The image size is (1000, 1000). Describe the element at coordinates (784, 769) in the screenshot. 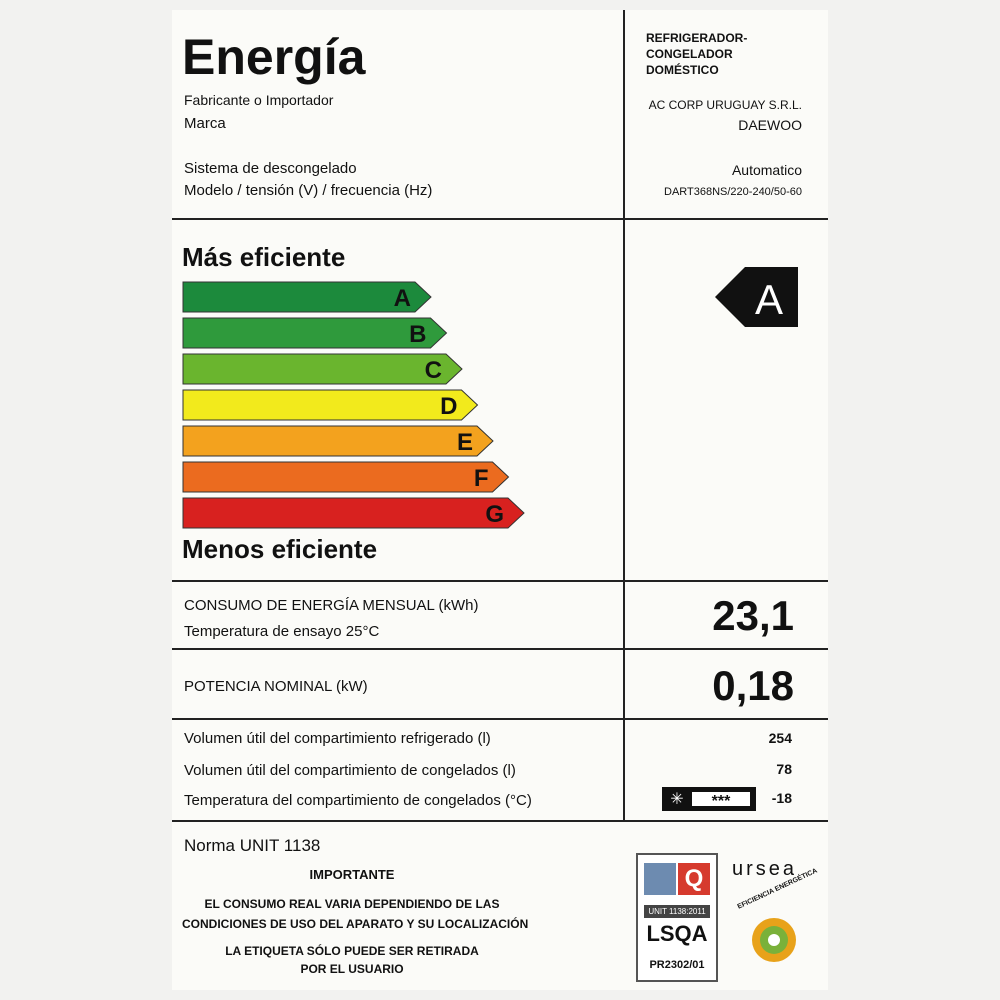

I see `volume-value: 78` at that location.